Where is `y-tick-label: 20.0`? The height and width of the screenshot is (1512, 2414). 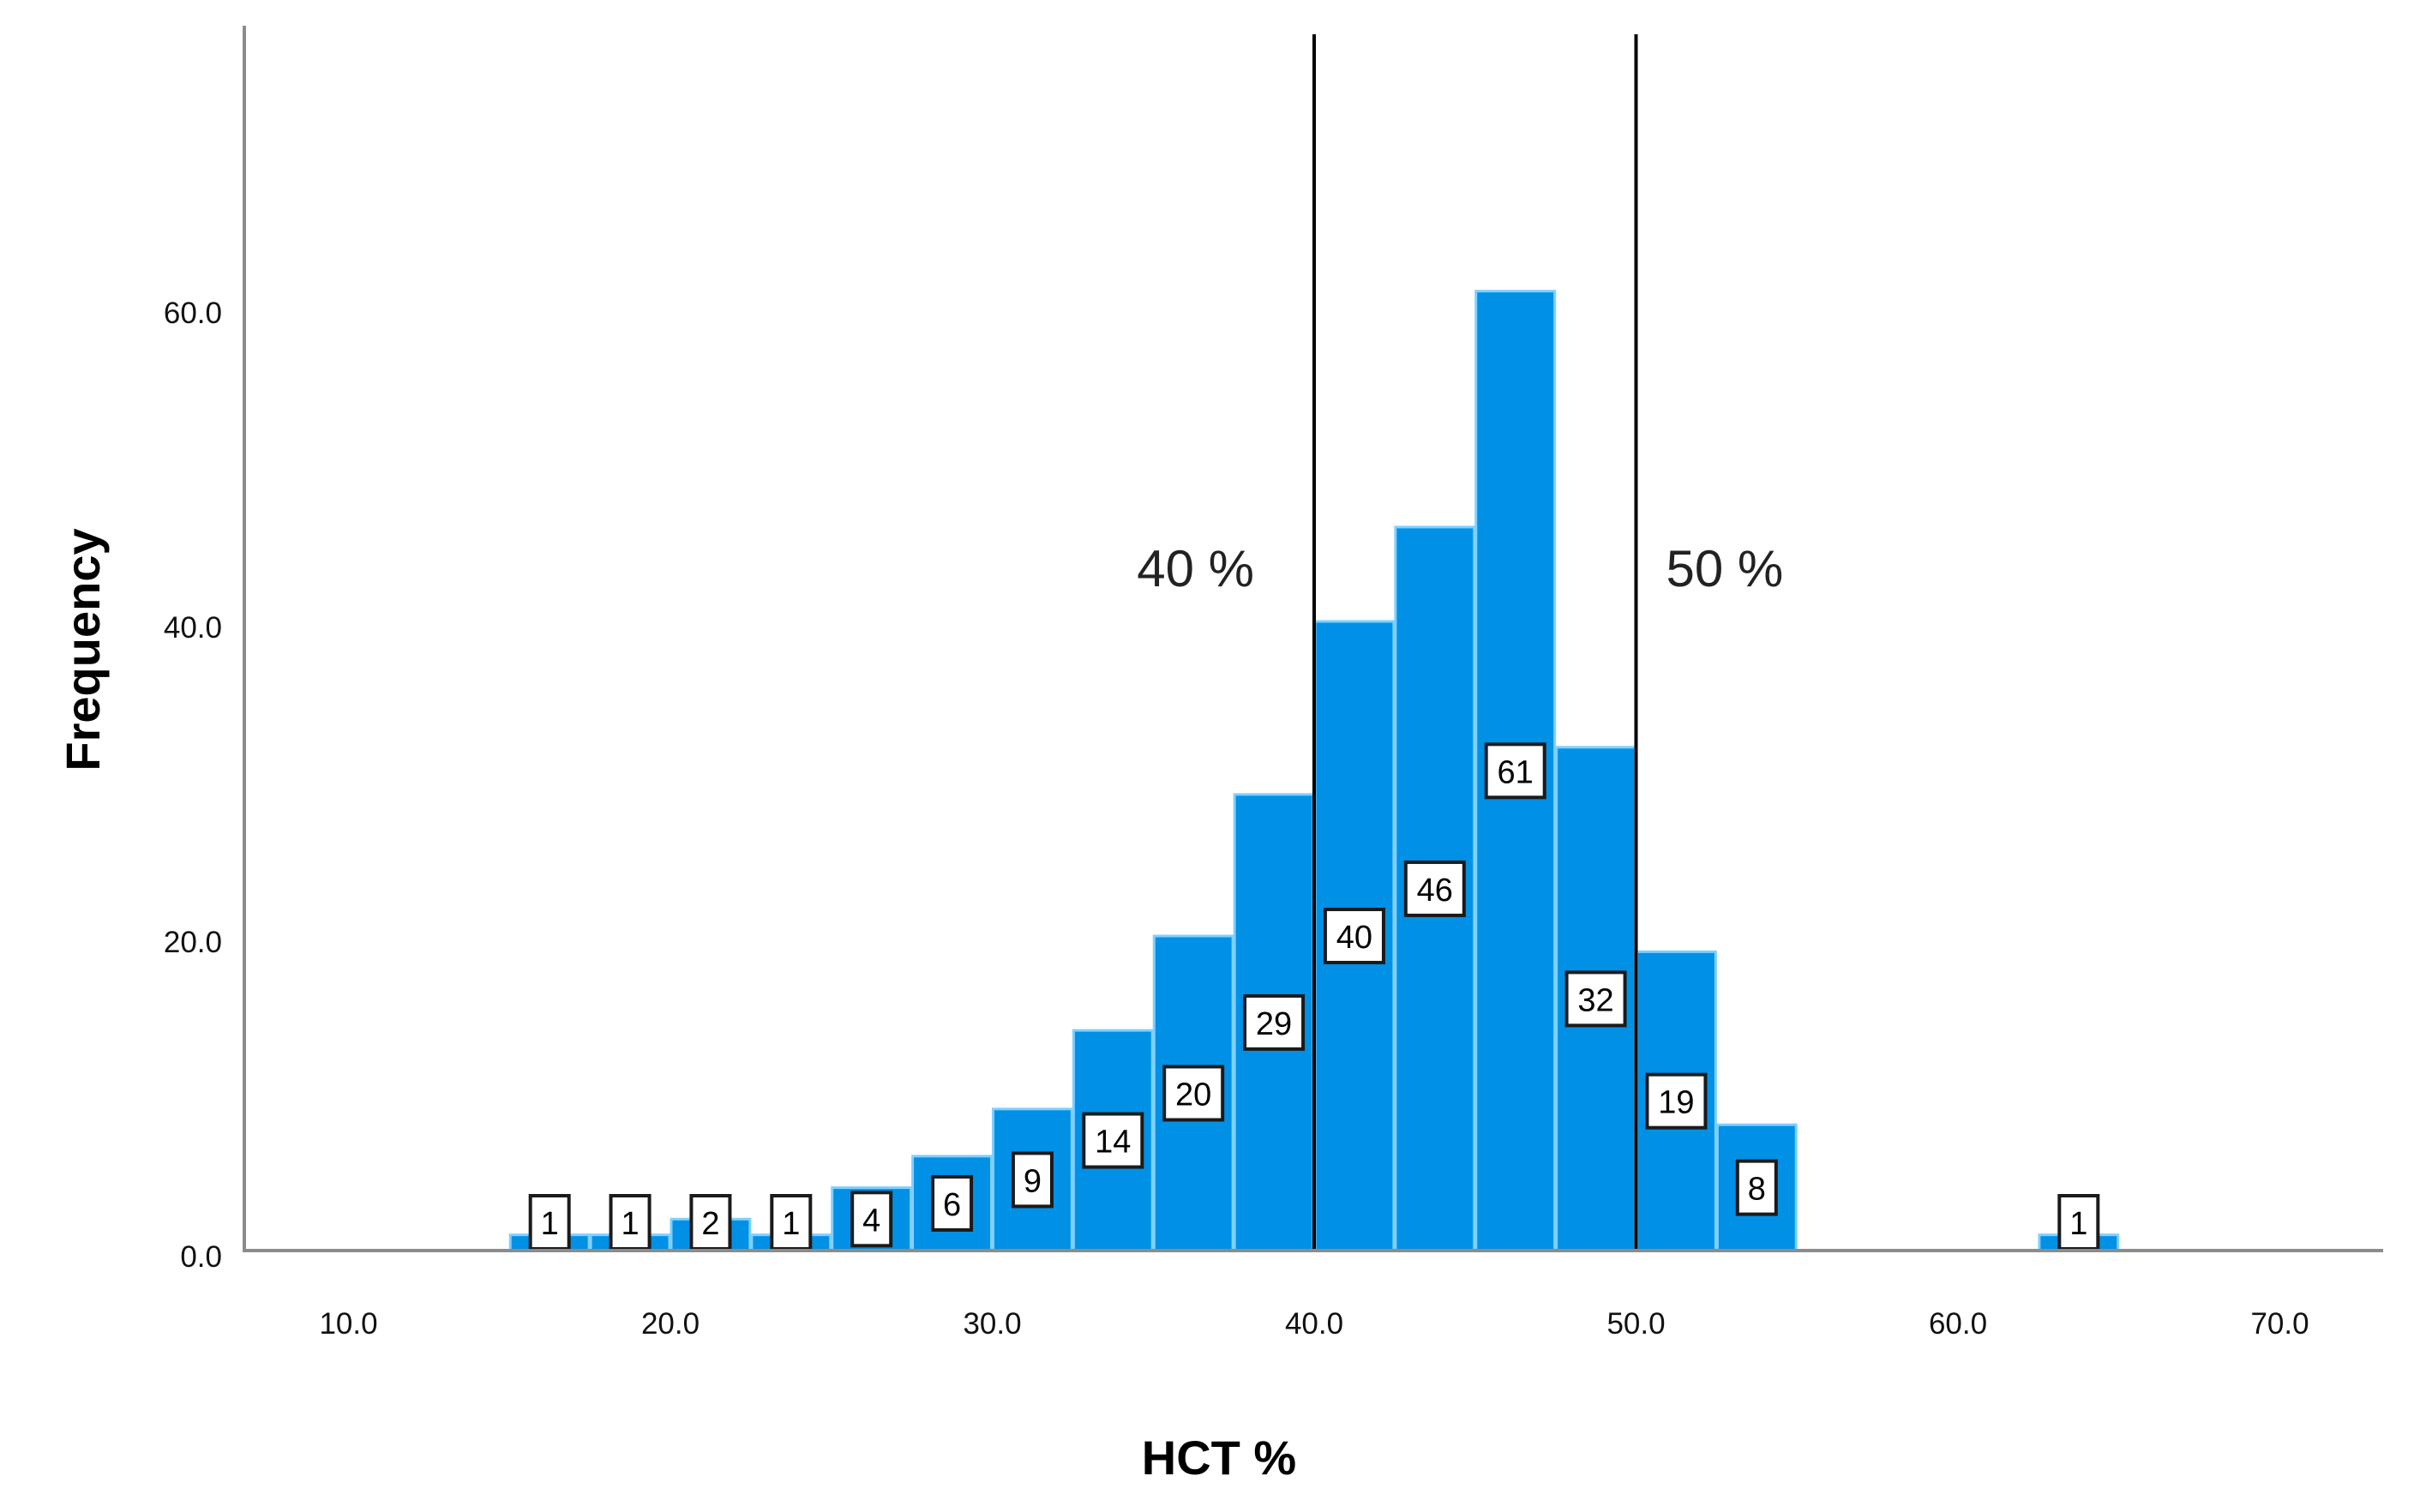 y-tick-label: 20.0 is located at coordinates (193, 943).